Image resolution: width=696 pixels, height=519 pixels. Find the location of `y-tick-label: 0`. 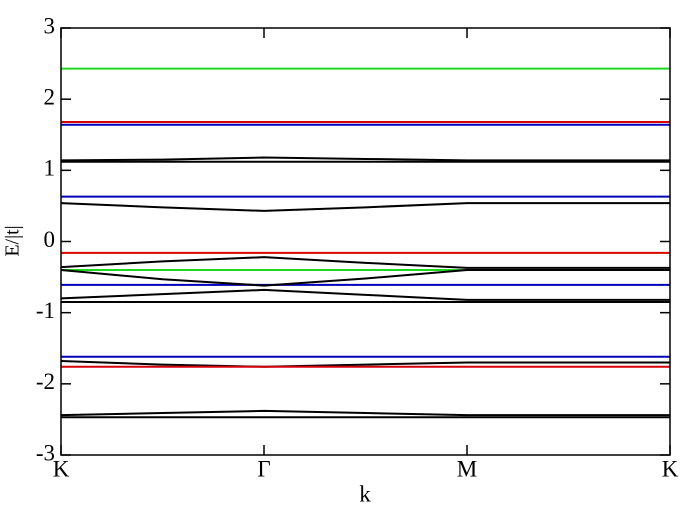

y-tick-label: 0 is located at coordinates (50, 239).